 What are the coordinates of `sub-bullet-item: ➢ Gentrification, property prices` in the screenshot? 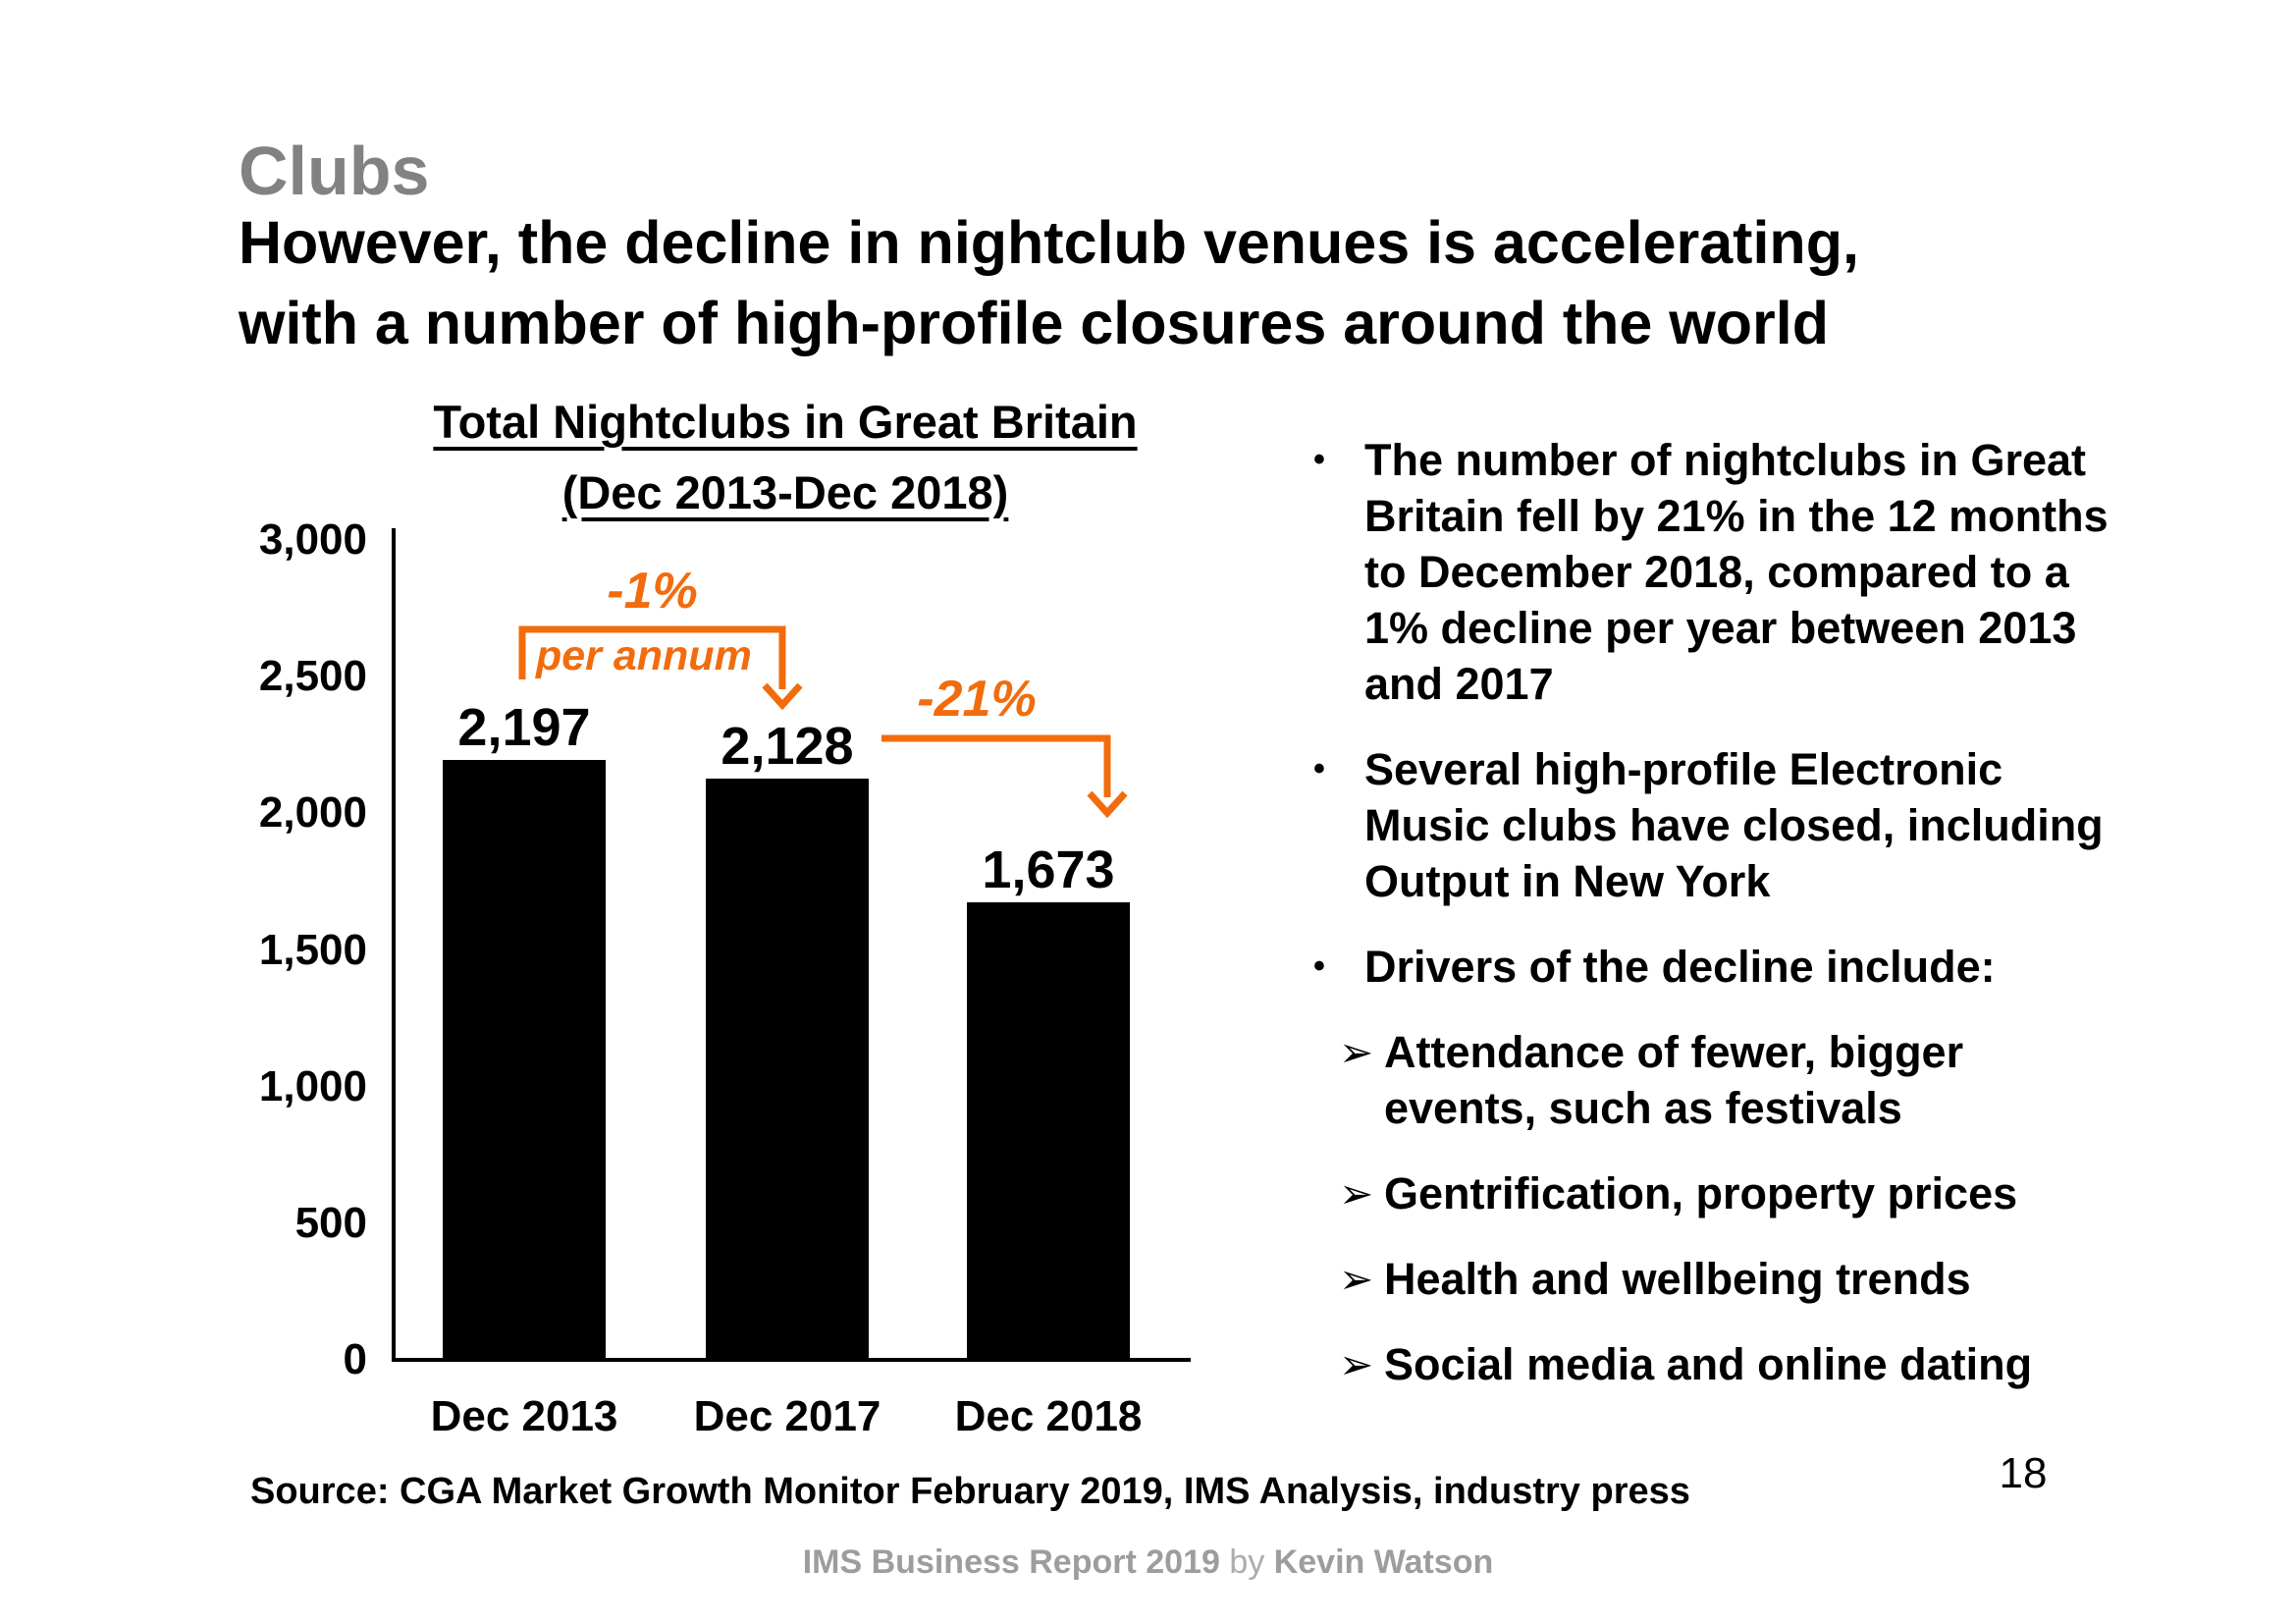 It's located at (1724, 1193).